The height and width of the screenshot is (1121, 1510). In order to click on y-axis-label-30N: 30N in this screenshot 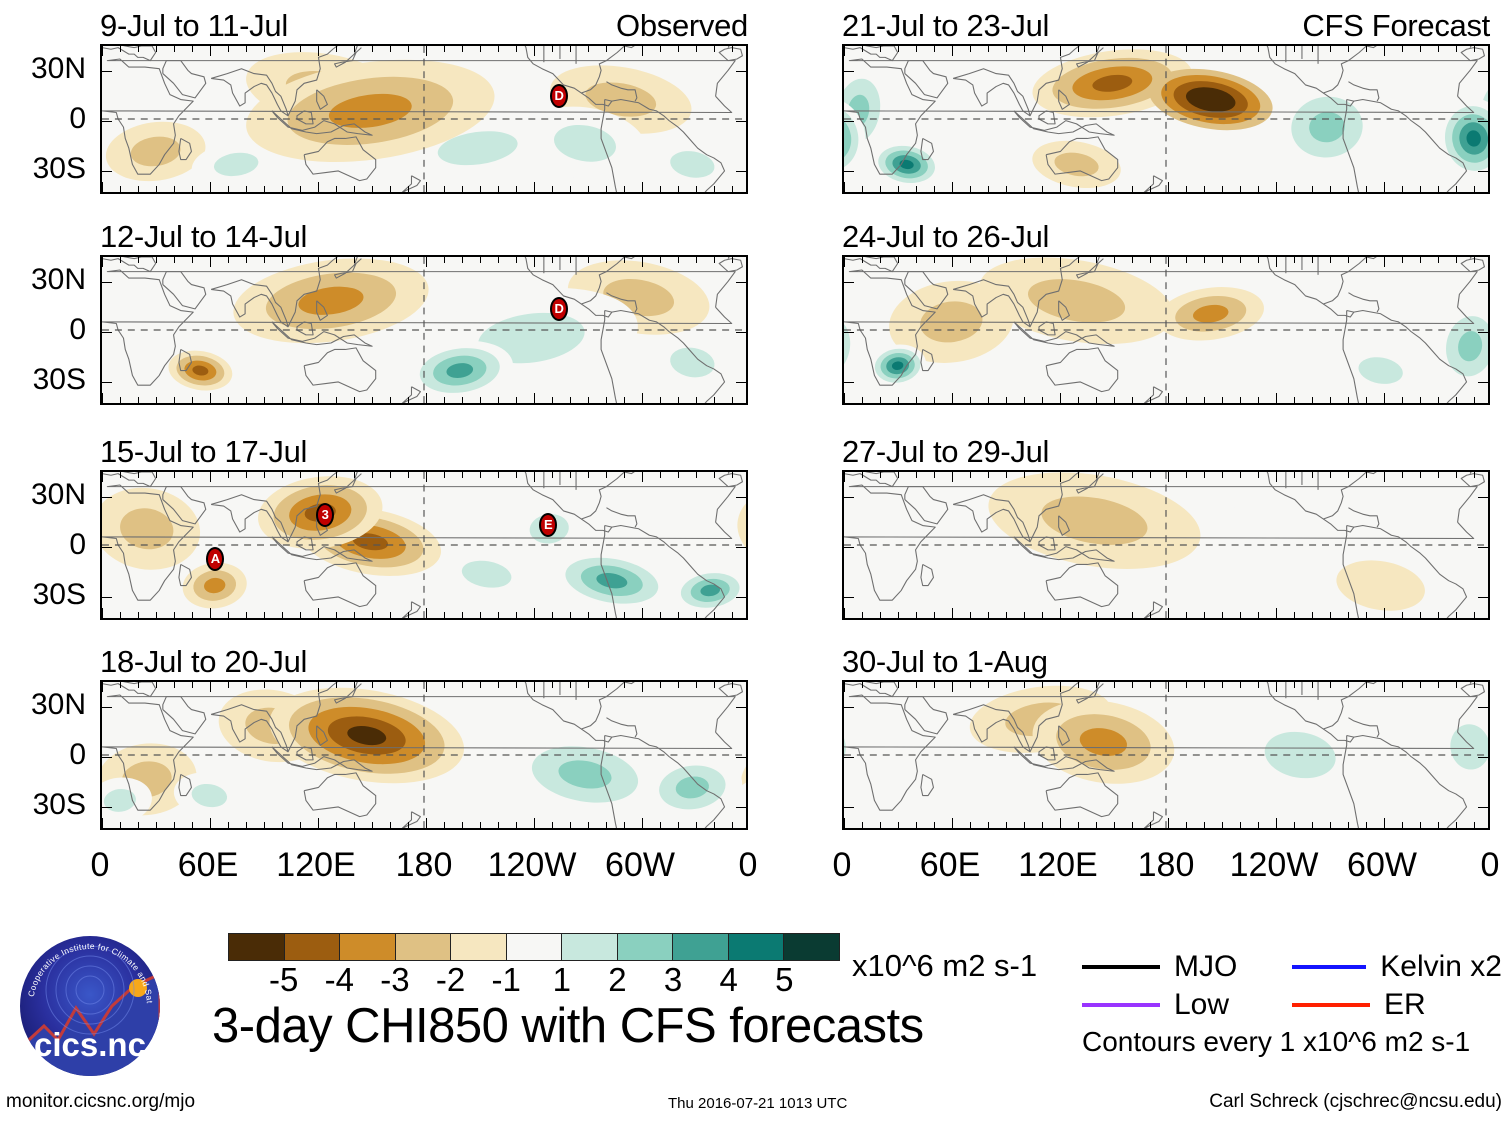, I will do `click(58, 704)`.